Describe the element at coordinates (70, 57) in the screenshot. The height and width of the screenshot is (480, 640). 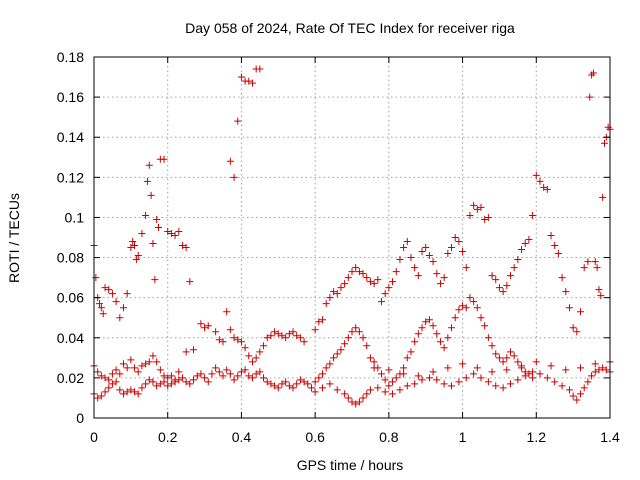
I see `y-tick-label: 0.18` at that location.